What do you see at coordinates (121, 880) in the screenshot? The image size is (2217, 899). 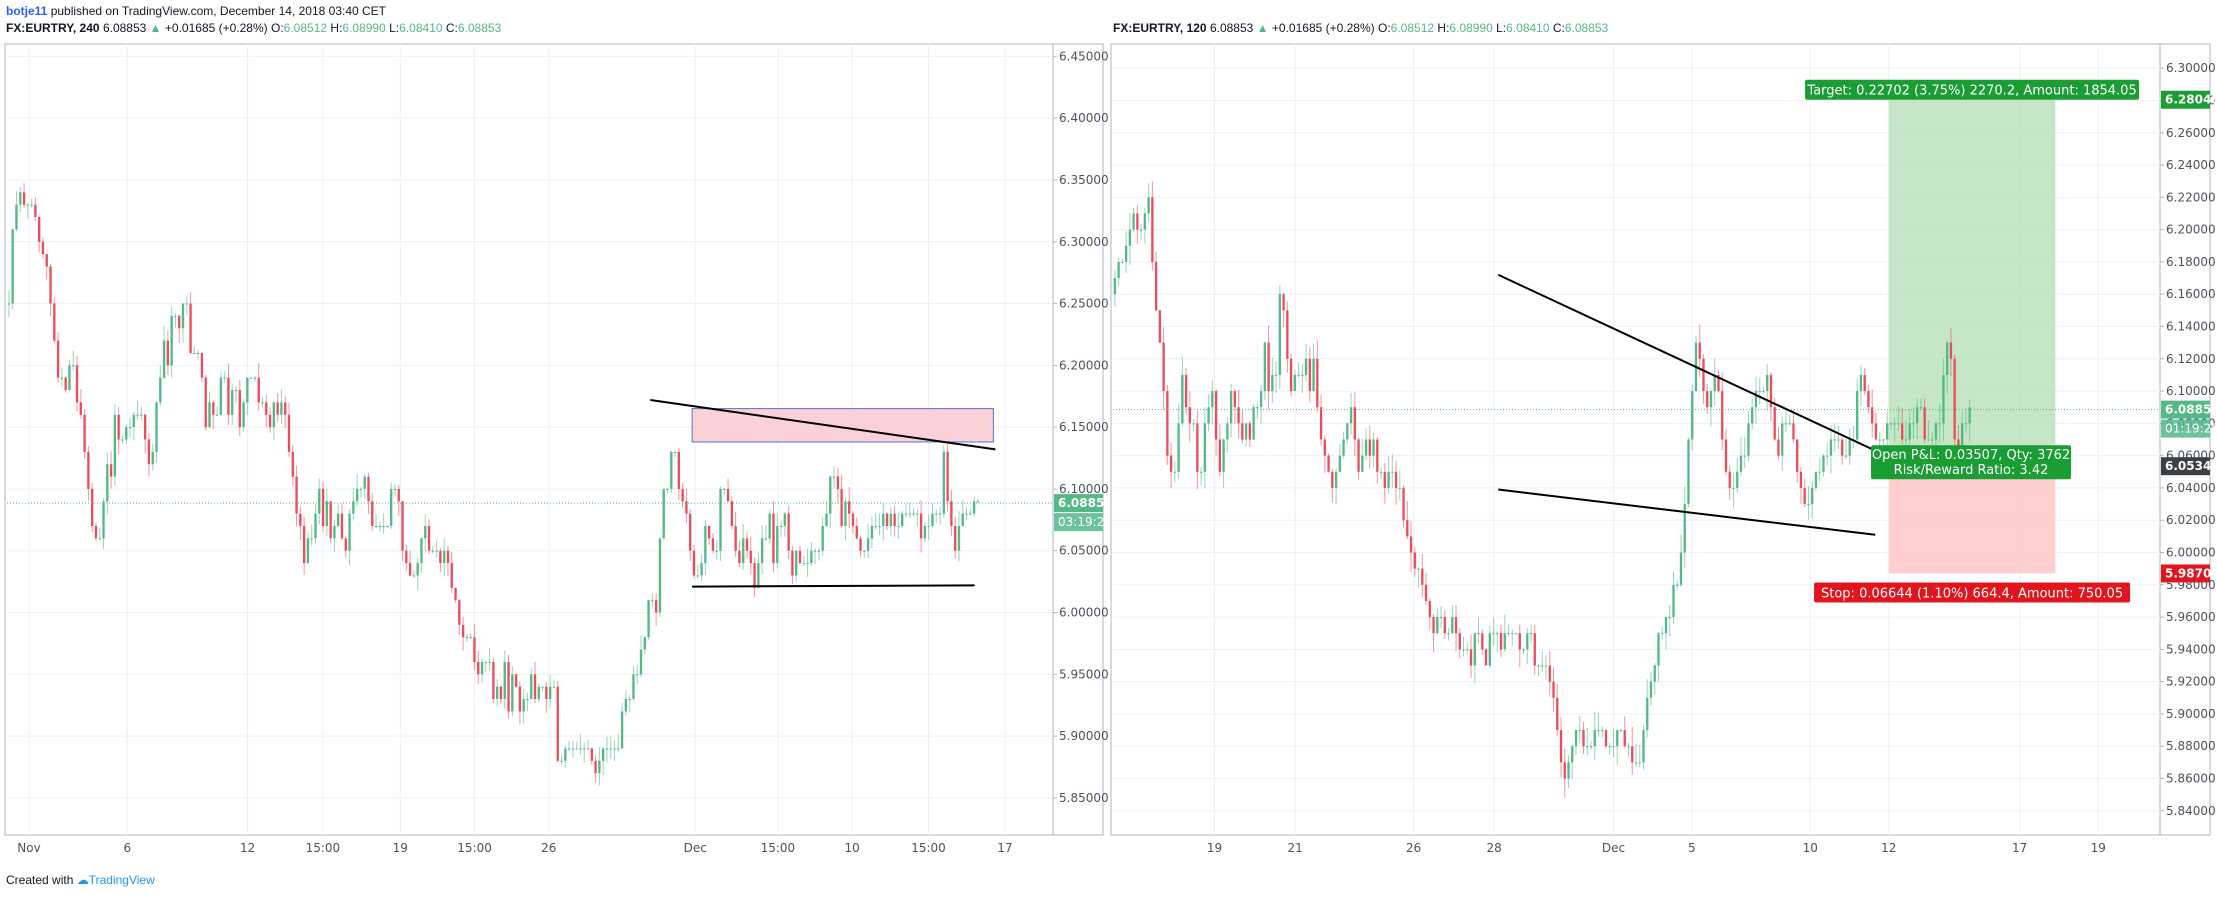 I see `tradingview-brand: TradingView` at bounding box center [121, 880].